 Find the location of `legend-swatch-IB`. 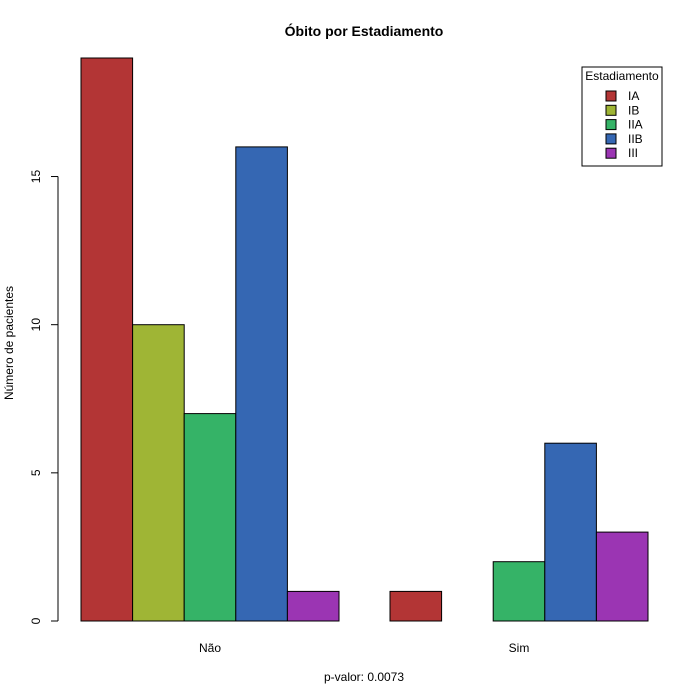

legend-swatch-IB is located at coordinates (611, 110).